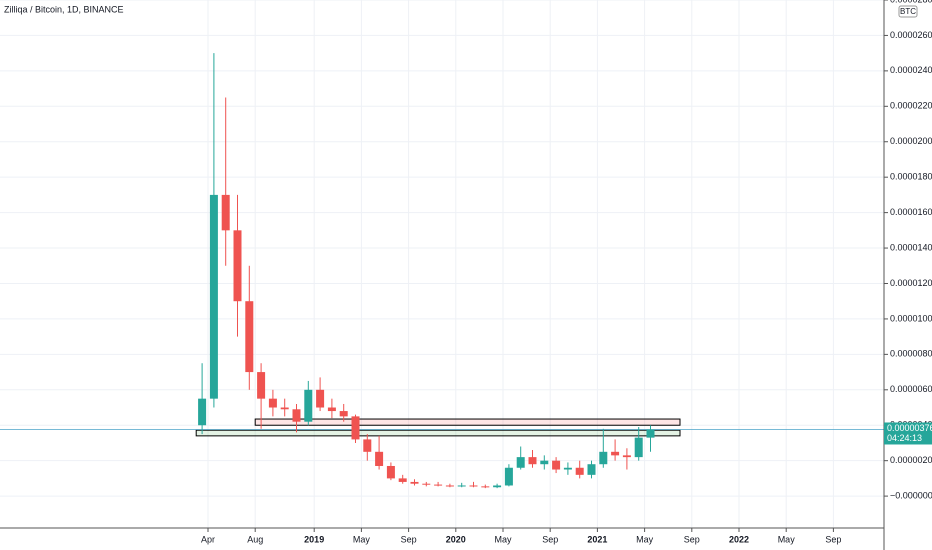  Describe the element at coordinates (911, 495) in the screenshot. I see `y-tick-label: −0.00000000` at that location.